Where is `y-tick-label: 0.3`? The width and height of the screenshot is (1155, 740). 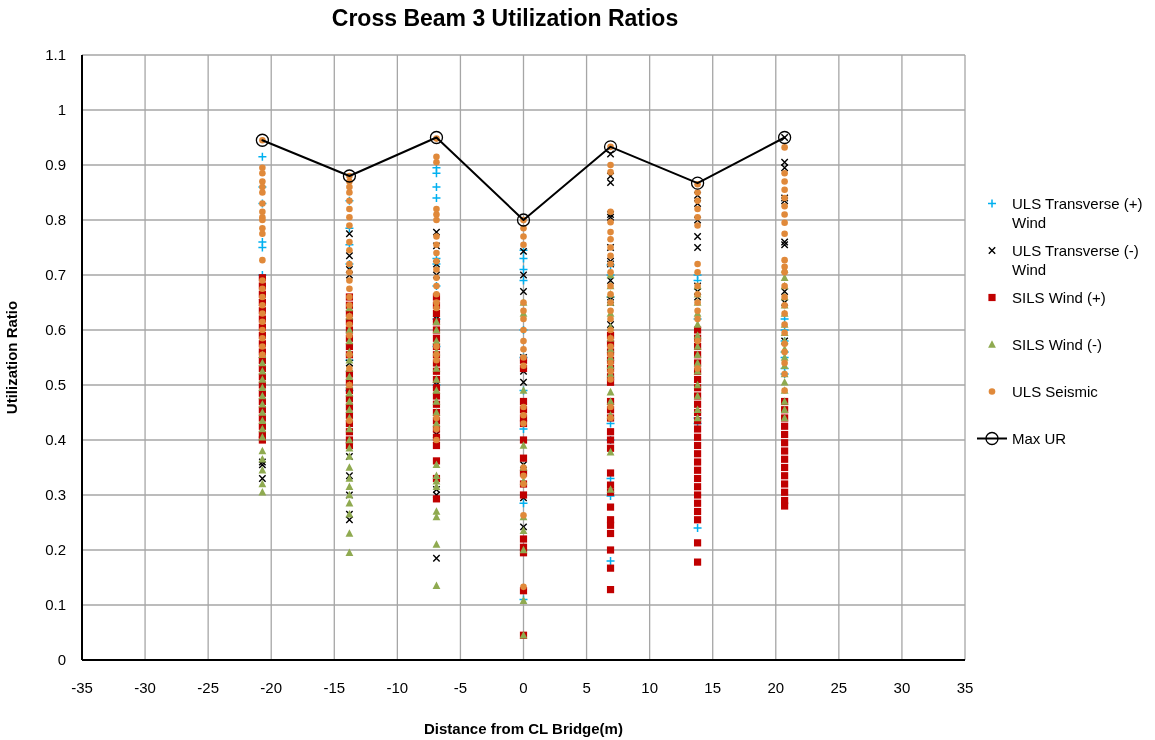 y-tick-label: 0.3 is located at coordinates (55, 495).